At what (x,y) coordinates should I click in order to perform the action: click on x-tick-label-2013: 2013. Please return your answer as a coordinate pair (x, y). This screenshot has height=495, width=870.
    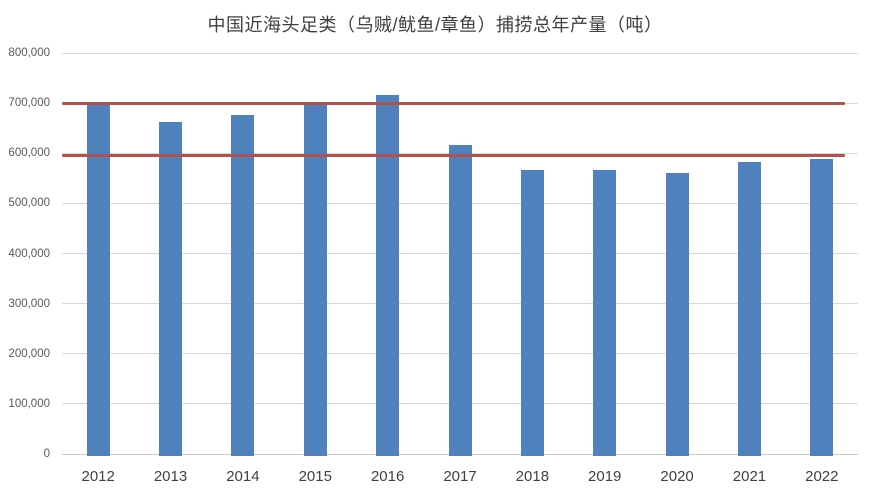
    Looking at the image, I should click on (170, 476).